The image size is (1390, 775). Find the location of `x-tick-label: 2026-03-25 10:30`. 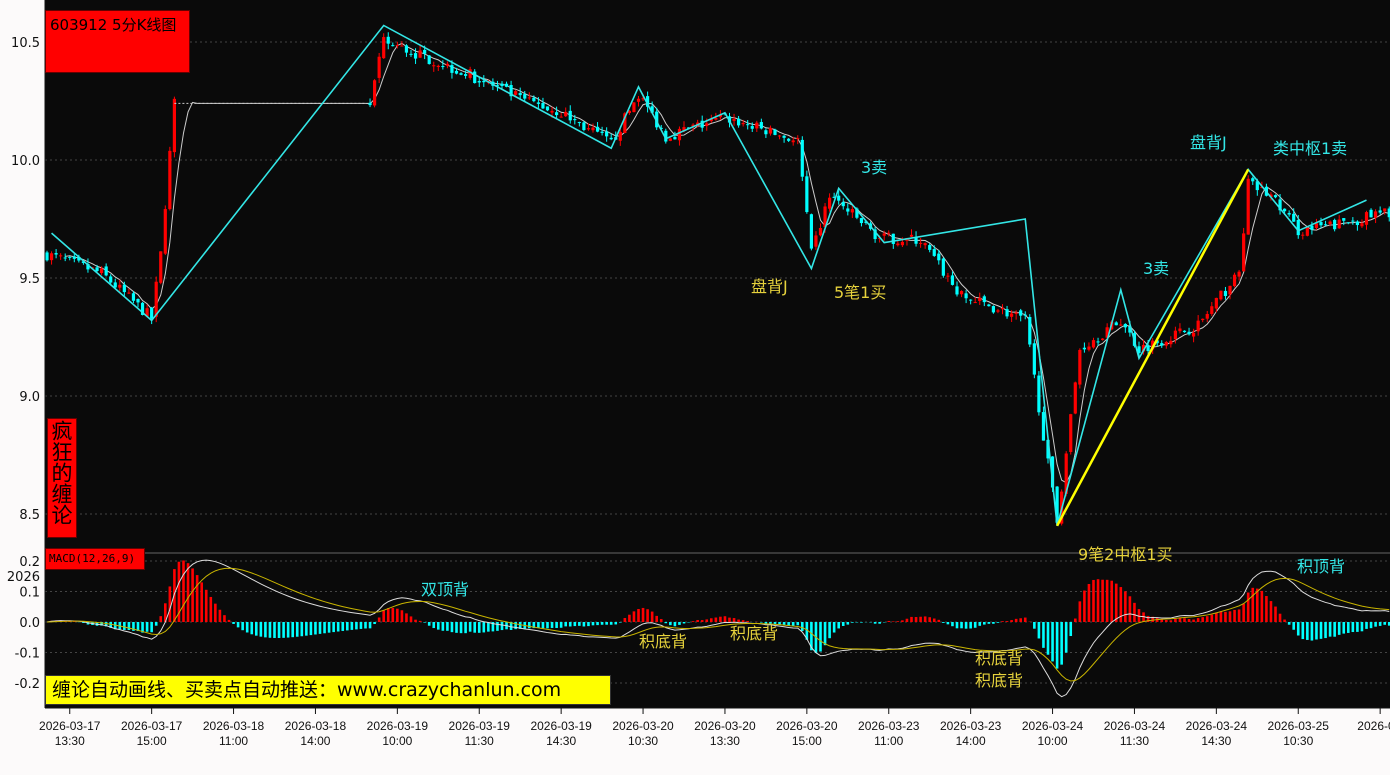

x-tick-label: 2026-03-25 10:30 is located at coordinates (1299, 733).